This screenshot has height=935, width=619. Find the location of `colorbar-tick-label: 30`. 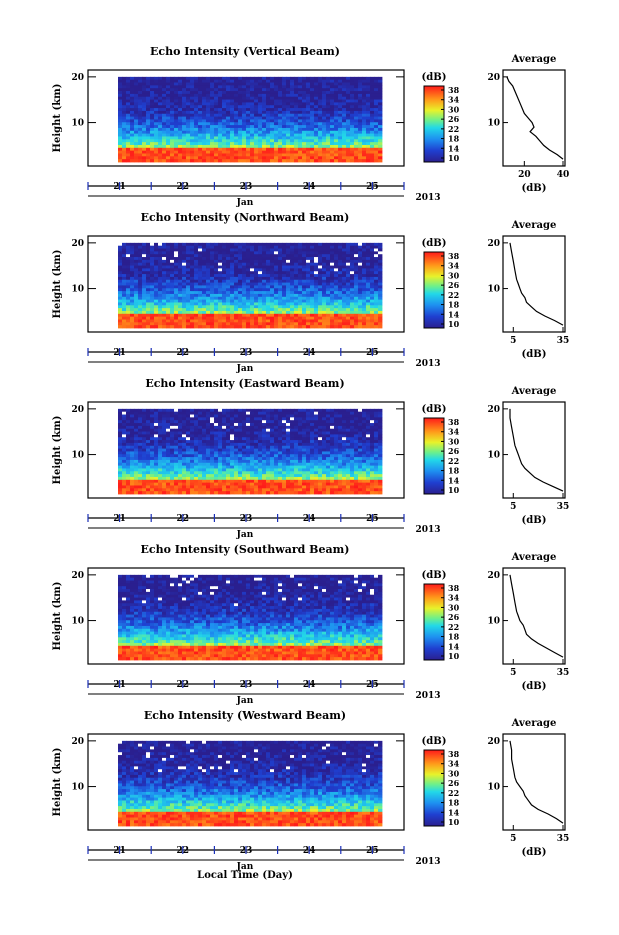

colorbar-tick-label: 30 is located at coordinates (454, 109).